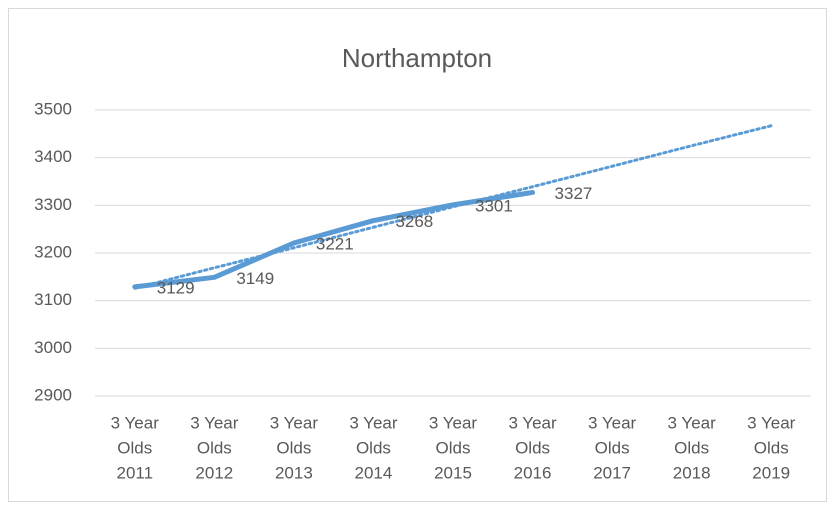 The height and width of the screenshot is (510, 835). Describe the element at coordinates (294, 472) in the screenshot. I see `x-tick-label: 2013` at that location.